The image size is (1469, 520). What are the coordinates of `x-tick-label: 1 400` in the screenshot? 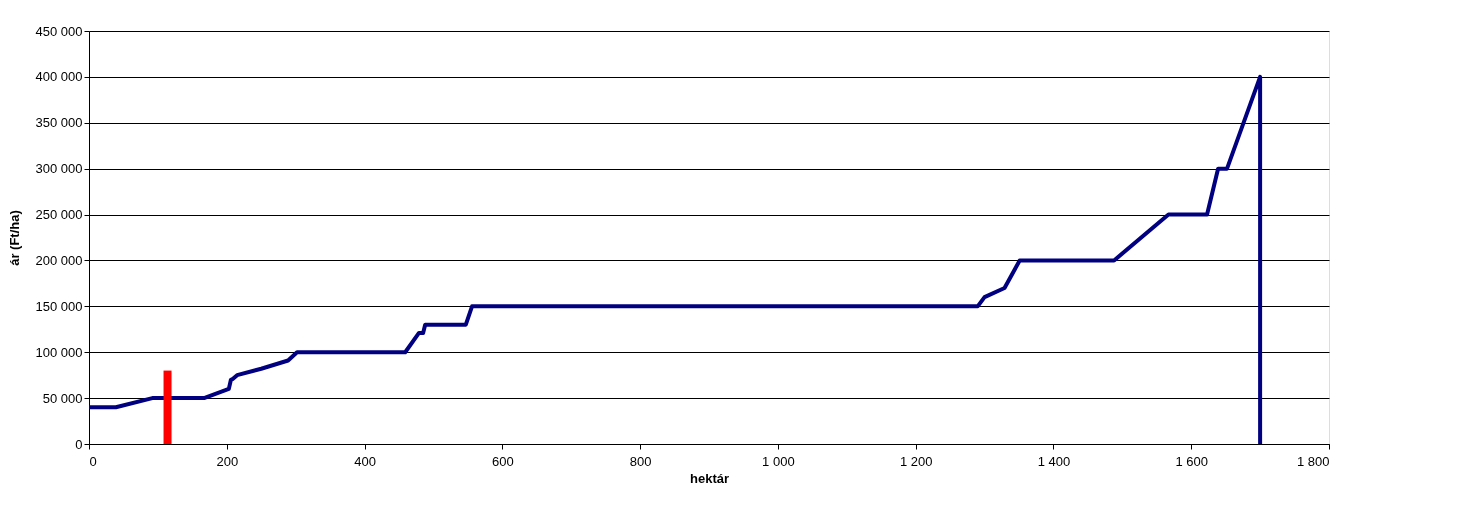 It's located at (1054, 461).